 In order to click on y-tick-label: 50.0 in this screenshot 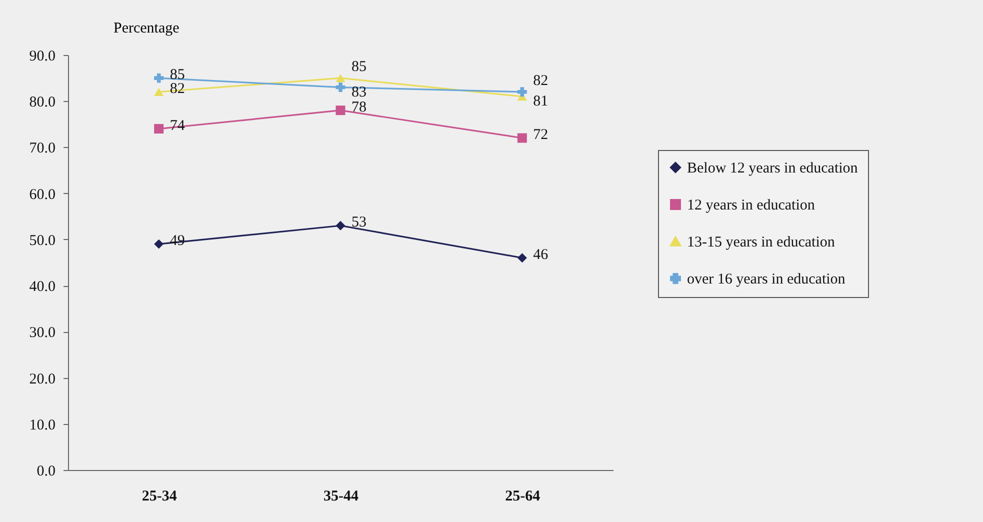, I will do `click(42, 240)`.